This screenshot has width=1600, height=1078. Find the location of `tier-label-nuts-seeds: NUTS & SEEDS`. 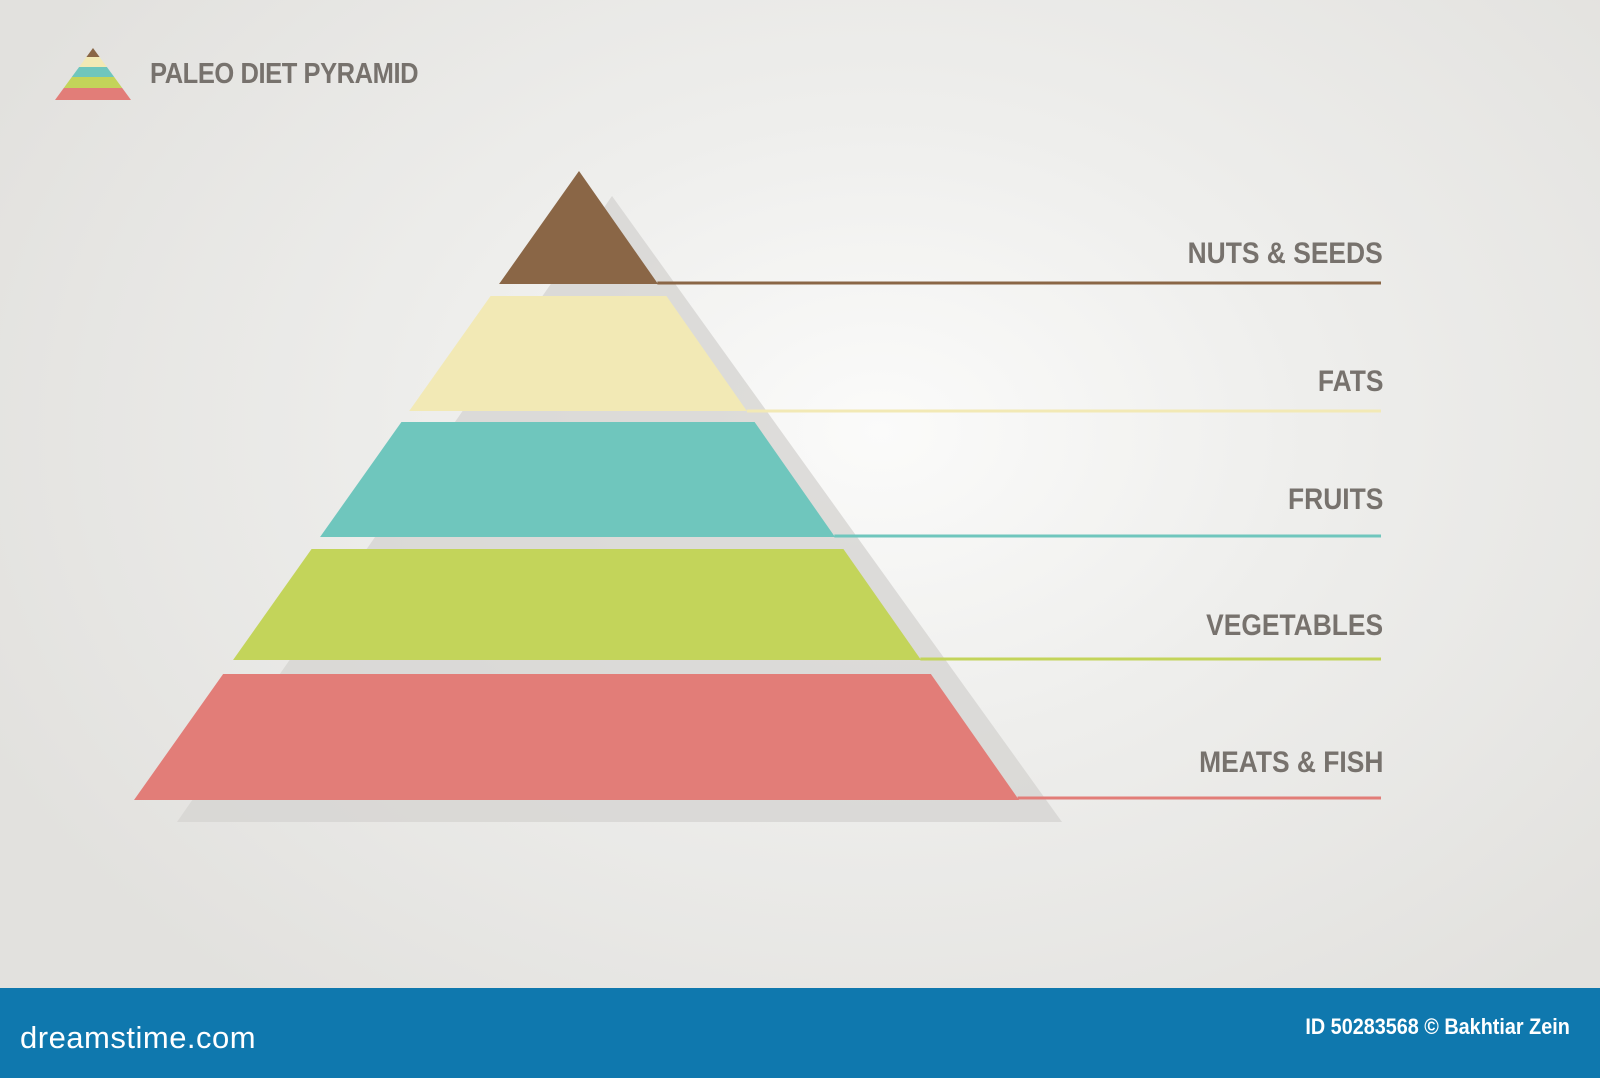

tier-label-nuts-seeds: NUTS & SEEDS is located at coordinates (1285, 253).